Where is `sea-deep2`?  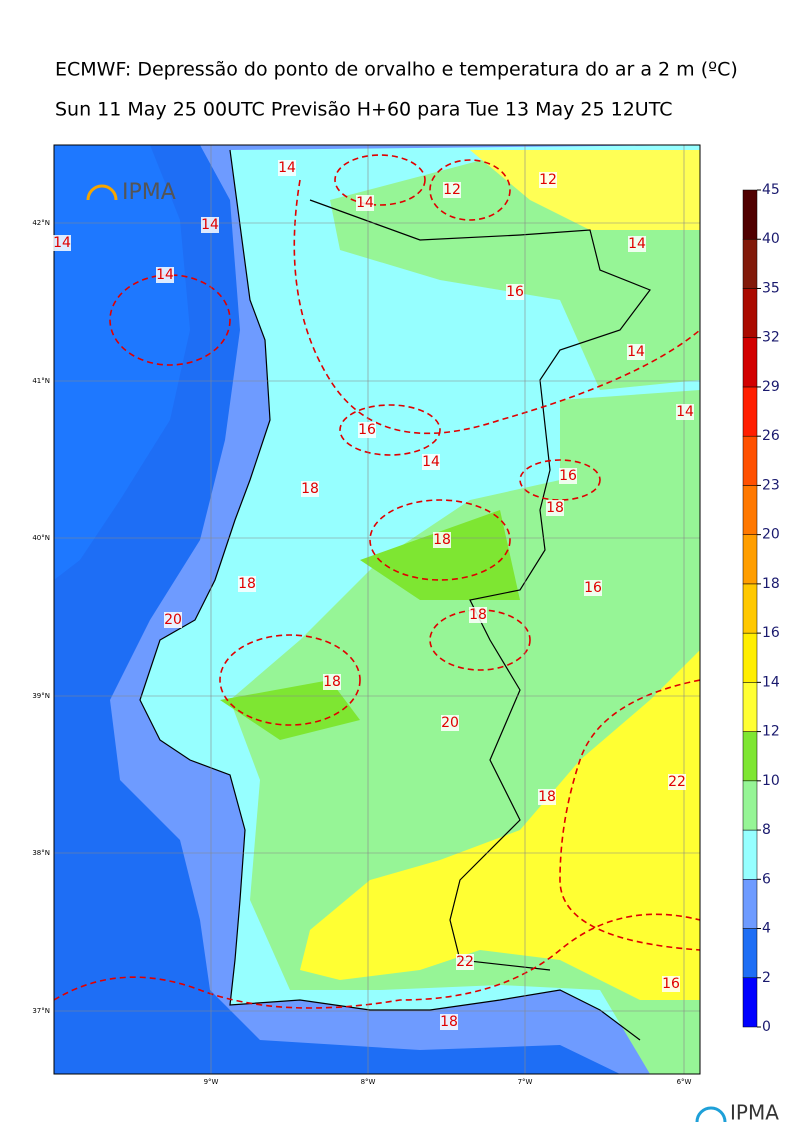 sea-deep2 is located at coordinates (122, 362).